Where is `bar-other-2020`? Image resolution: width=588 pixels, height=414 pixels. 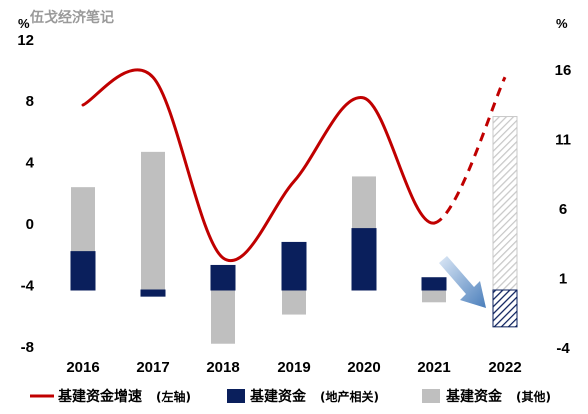 bar-other-2020 is located at coordinates (364, 202).